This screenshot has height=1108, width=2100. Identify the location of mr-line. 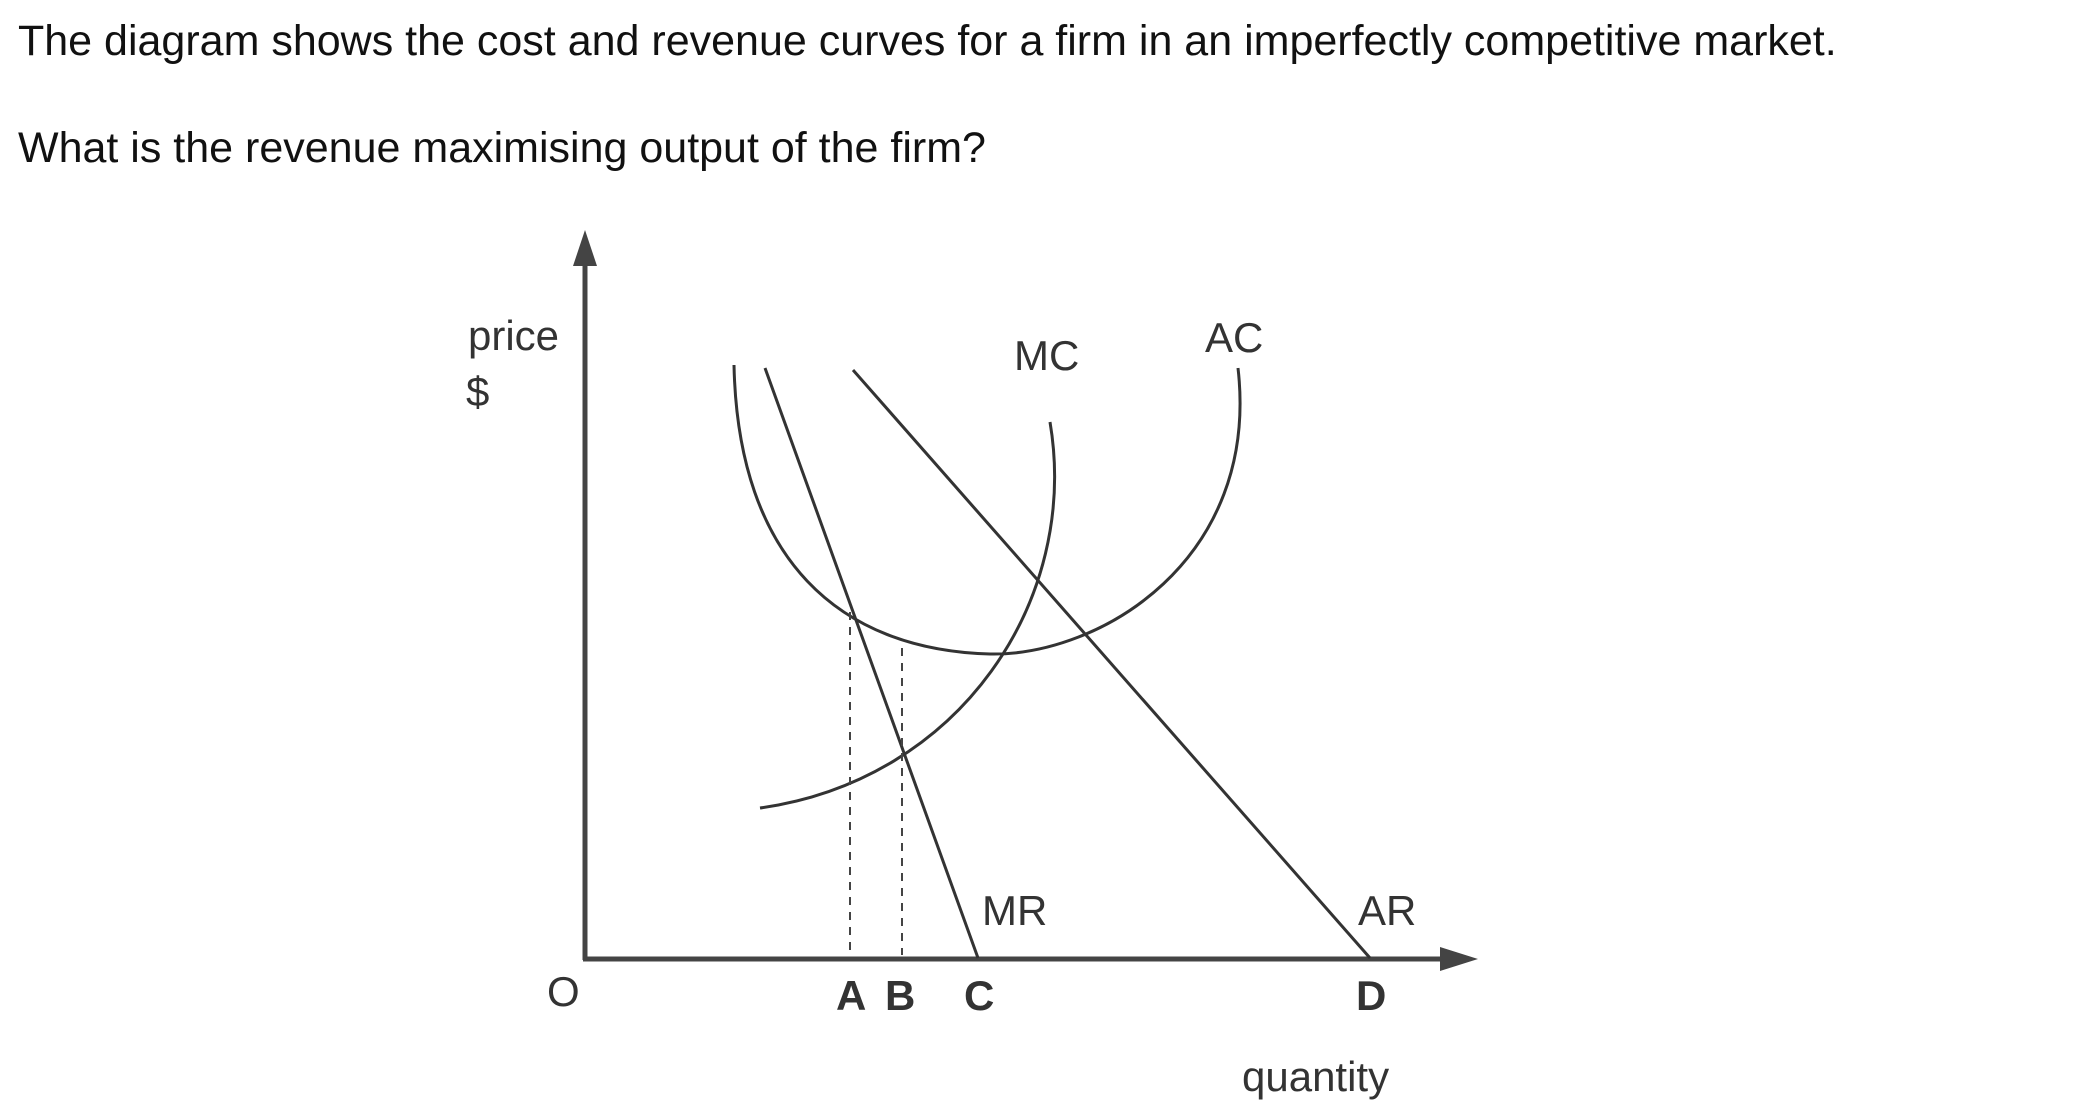
(871, 663).